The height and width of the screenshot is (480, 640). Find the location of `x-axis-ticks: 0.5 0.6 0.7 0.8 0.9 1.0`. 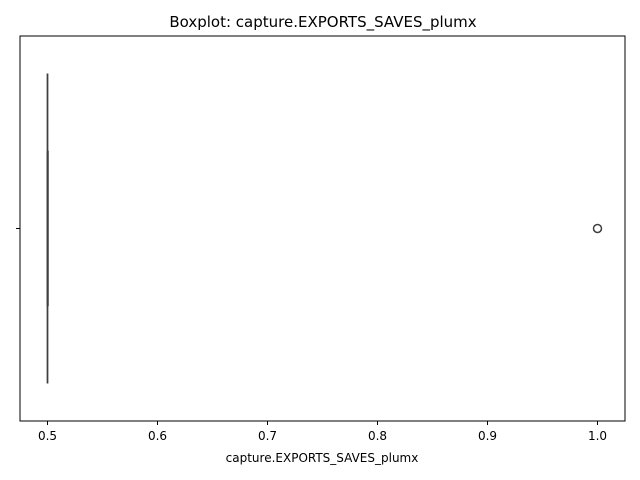

x-axis-ticks: 0.5 0.6 0.7 0.8 0.9 1.0 is located at coordinates (322, 432).